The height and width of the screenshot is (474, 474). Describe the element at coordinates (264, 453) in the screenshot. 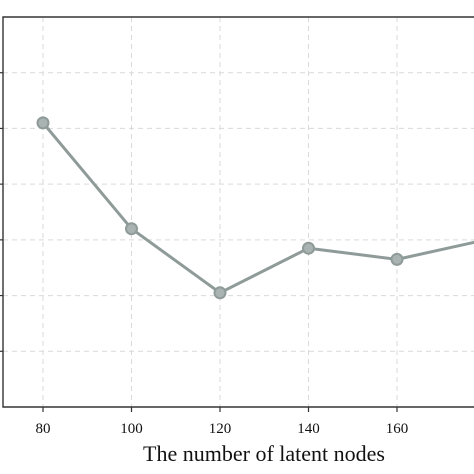

I see `x-axis-title: The number of latent nodes` at that location.